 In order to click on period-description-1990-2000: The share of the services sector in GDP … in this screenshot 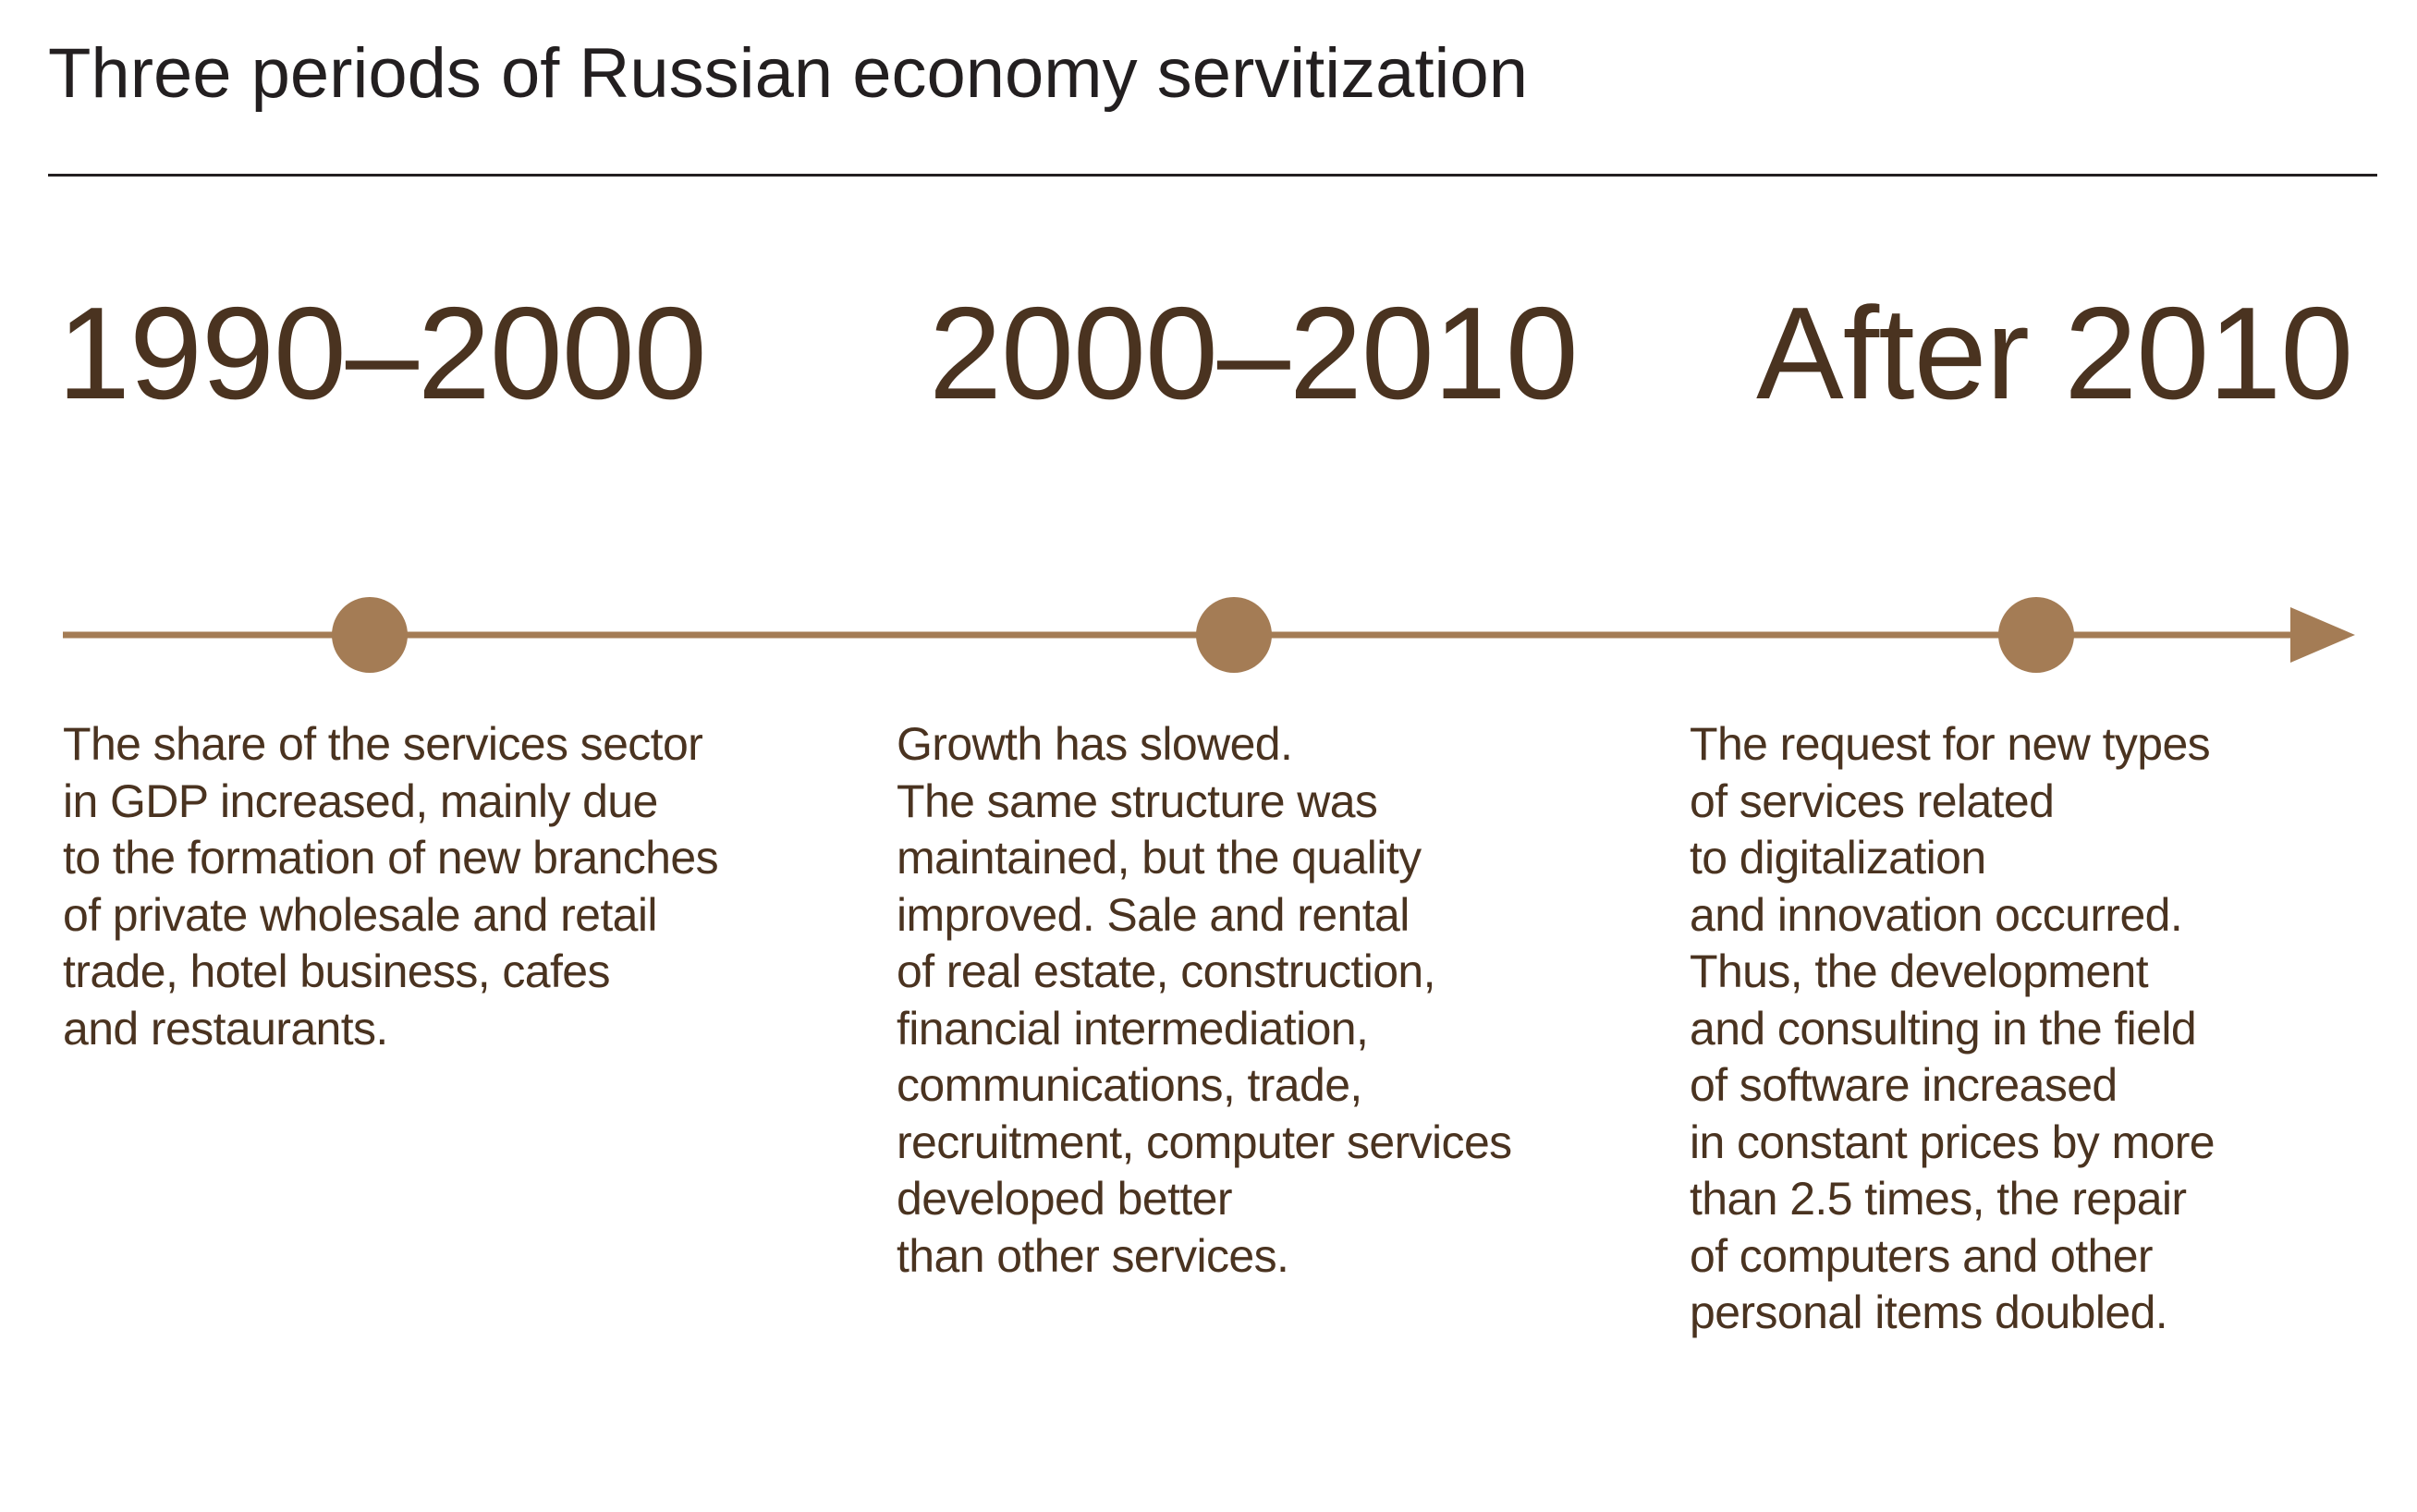, I will do `click(391, 887)`.